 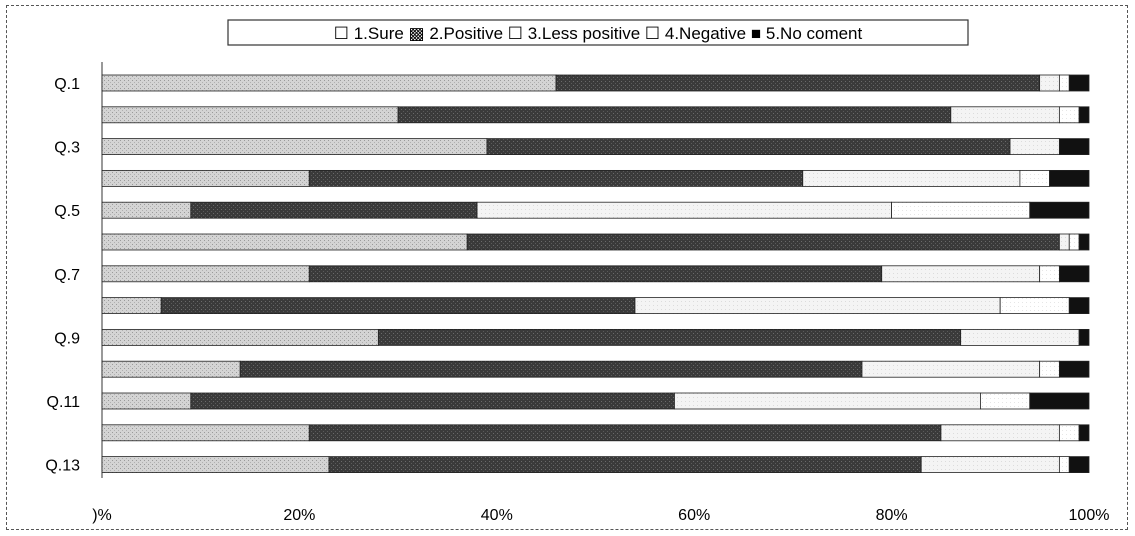 I want to click on legend-symbol-no-comment: ■, so click(x=756, y=33).